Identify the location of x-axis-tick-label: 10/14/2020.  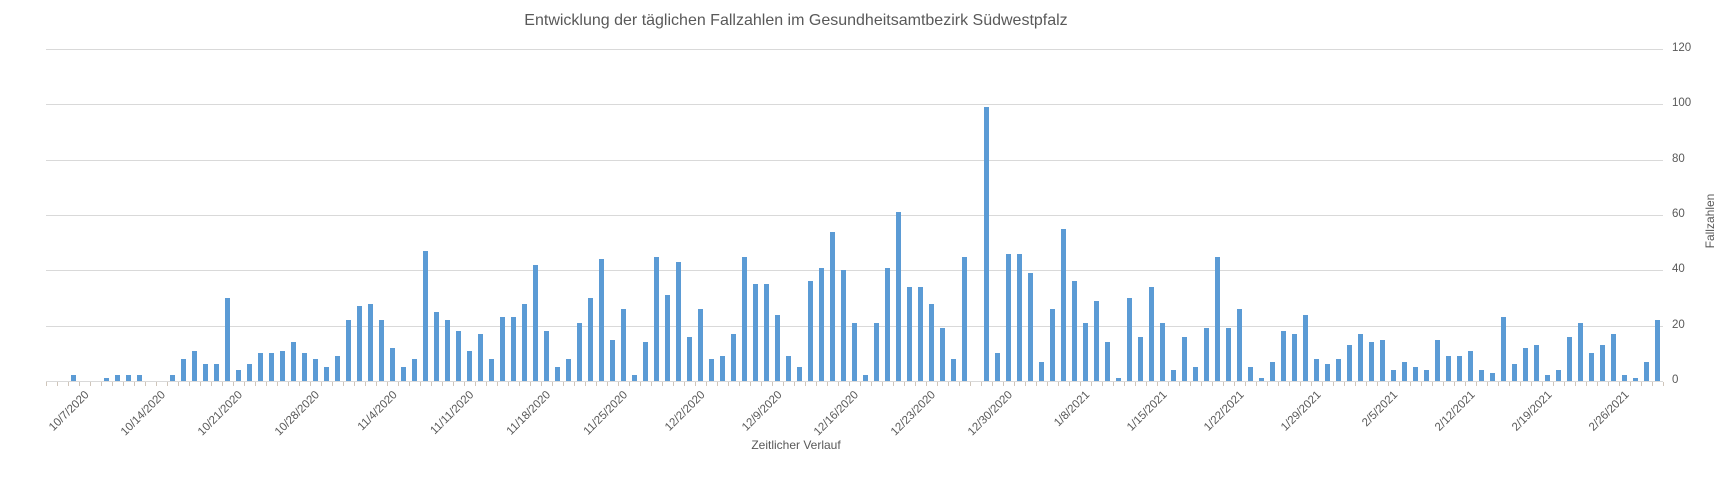
(144, 414).